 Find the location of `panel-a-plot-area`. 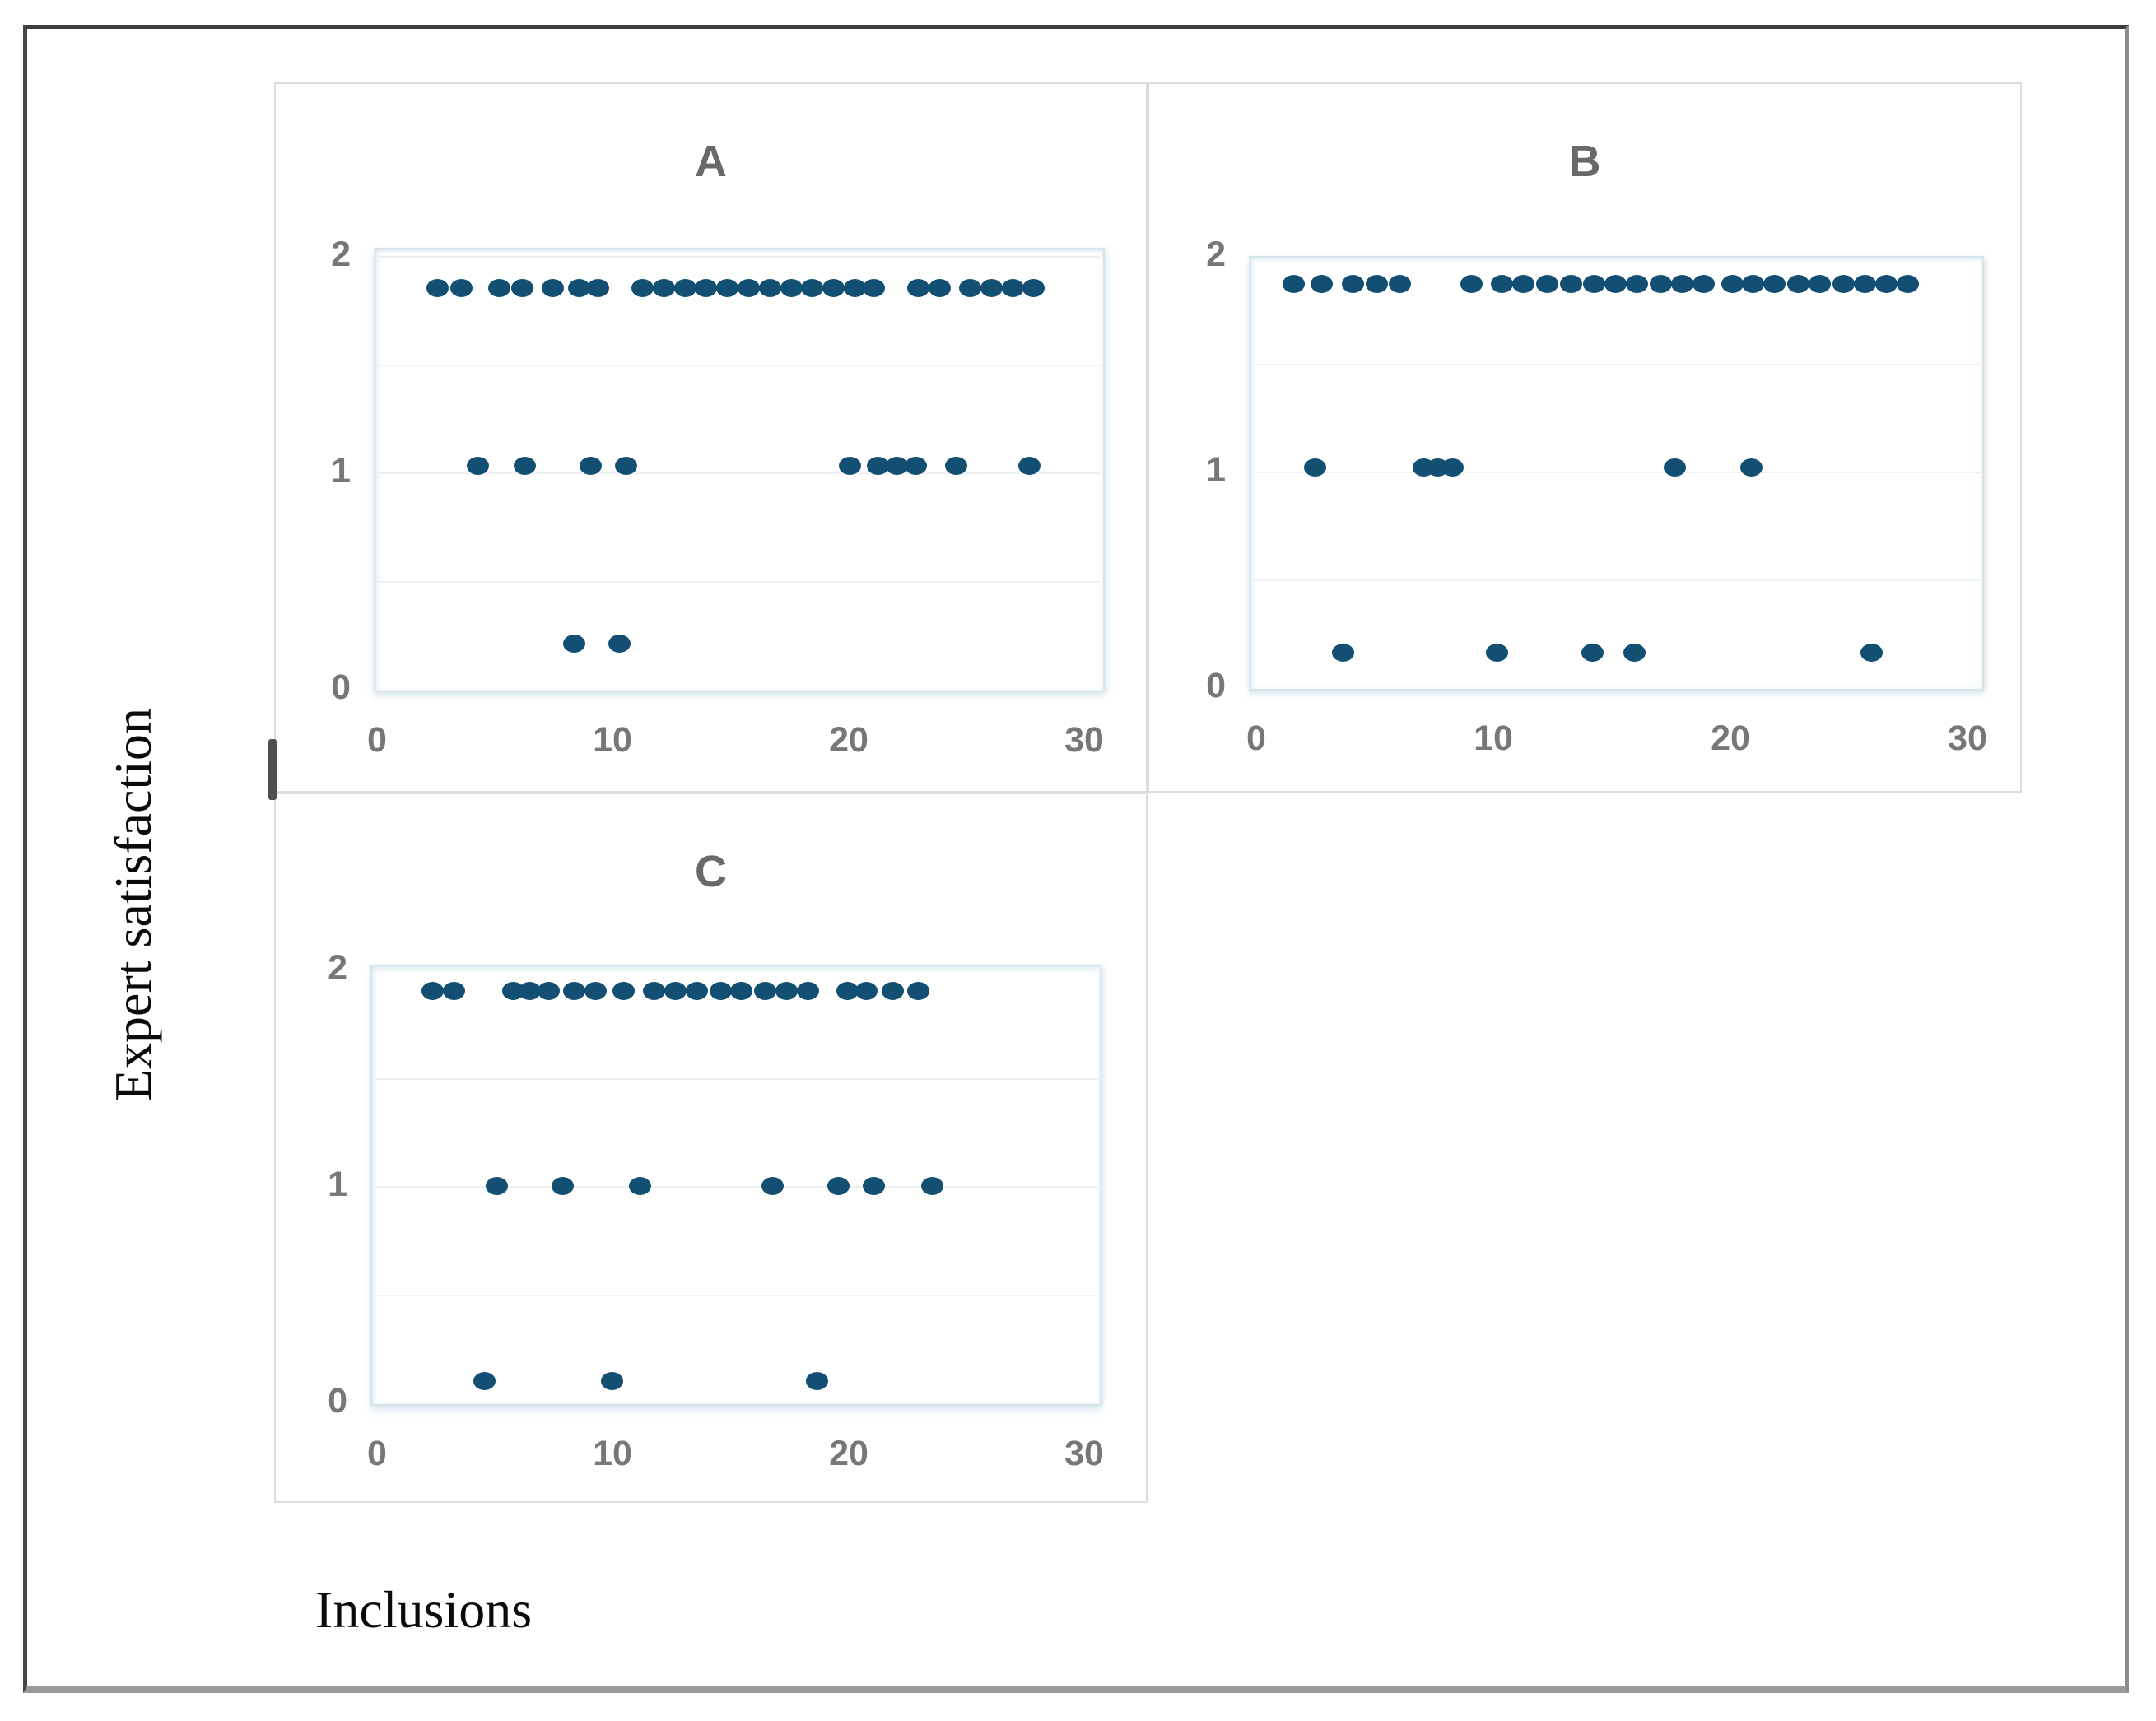

panel-a-plot-area is located at coordinates (739, 470).